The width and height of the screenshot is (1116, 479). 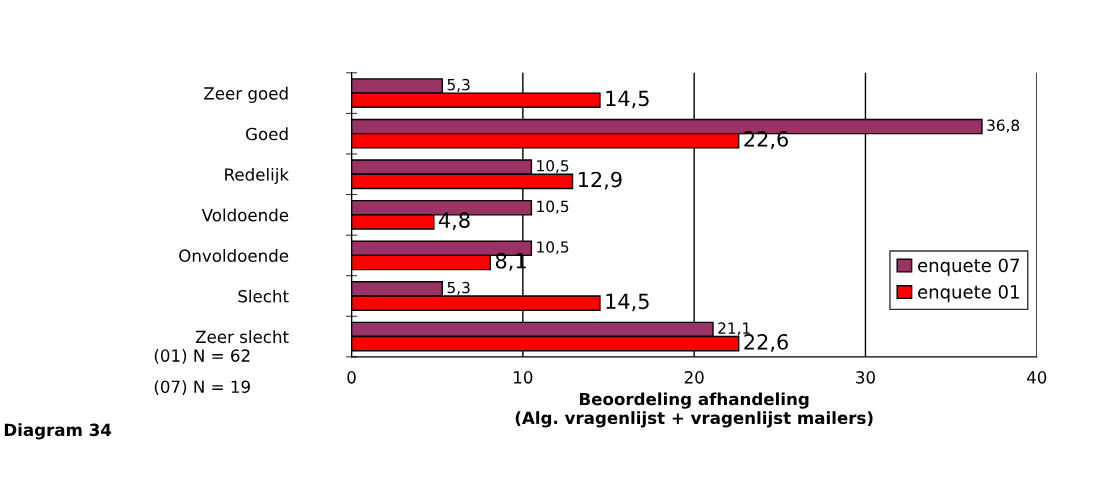 I want to click on y-tick-label: Goed, so click(x=267, y=134).